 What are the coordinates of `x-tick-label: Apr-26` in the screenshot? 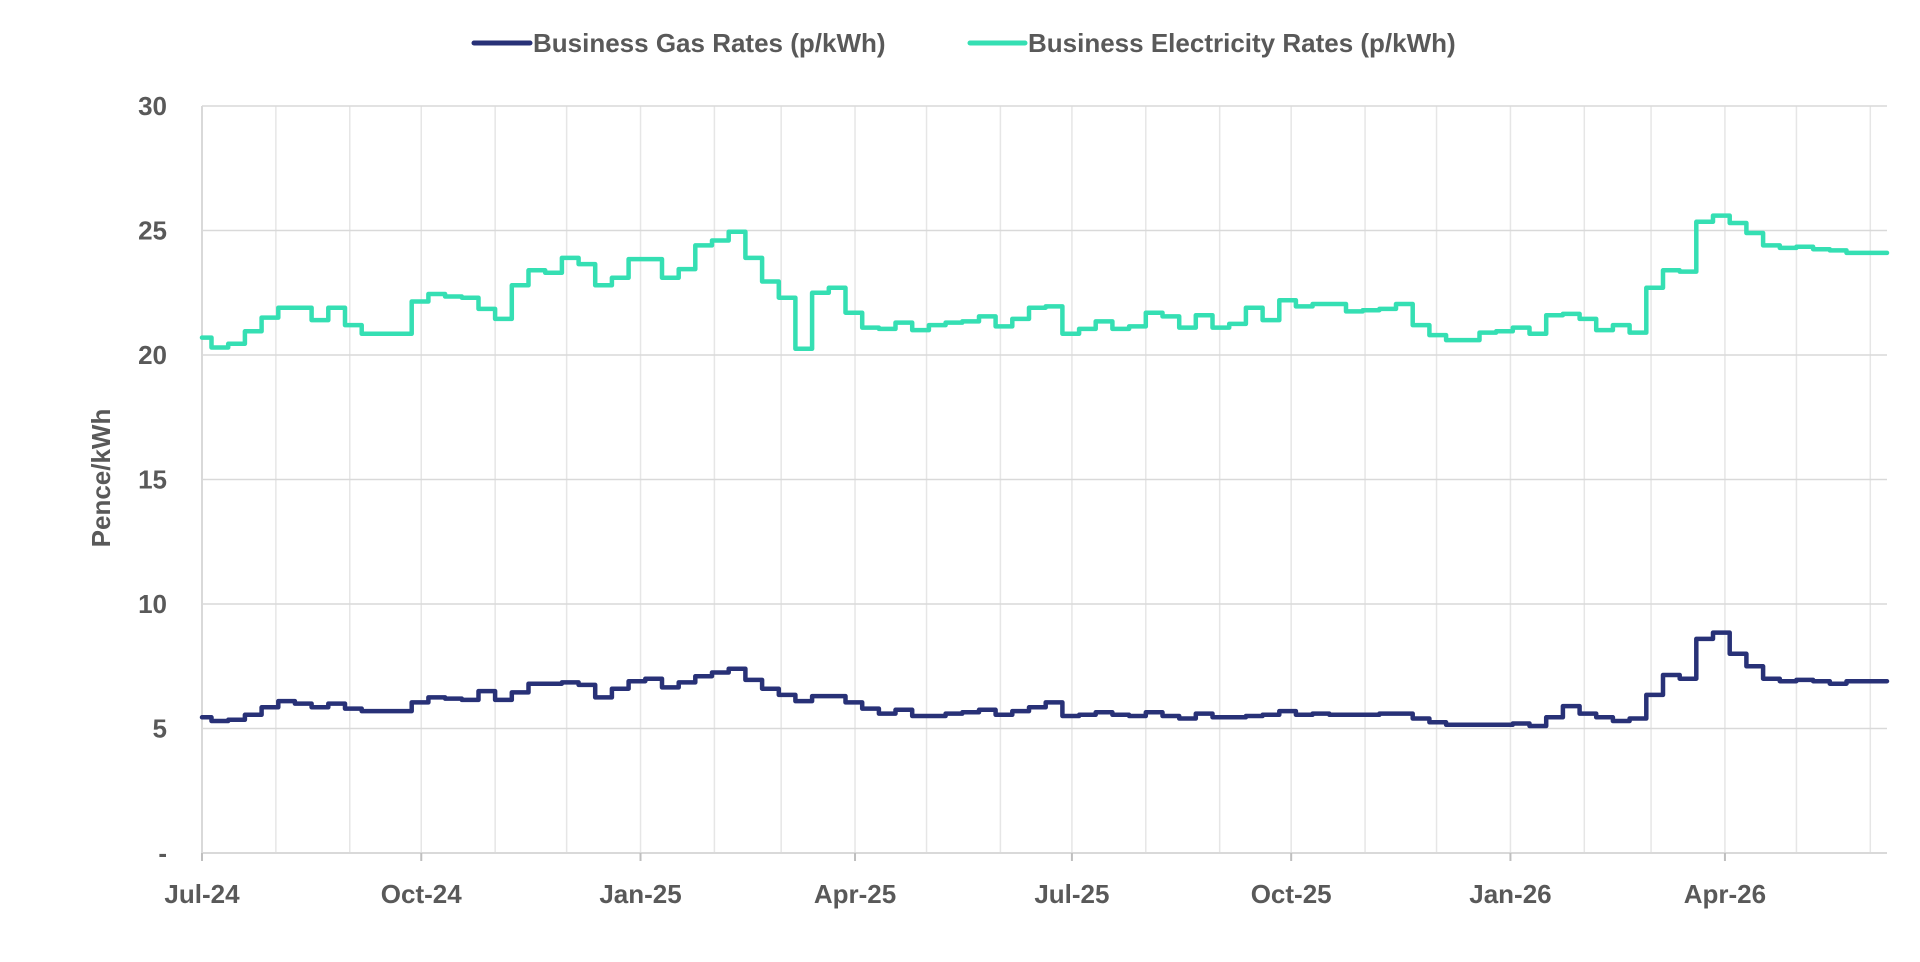 It's located at (1725, 894).